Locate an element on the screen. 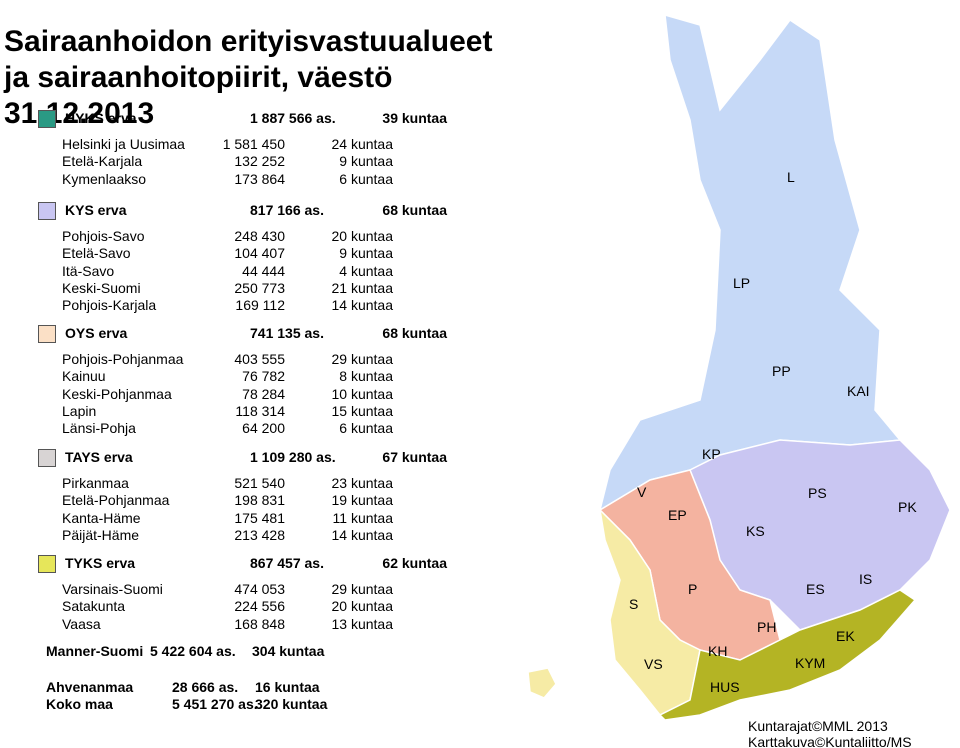  map-label: PH is located at coordinates (766, 627).